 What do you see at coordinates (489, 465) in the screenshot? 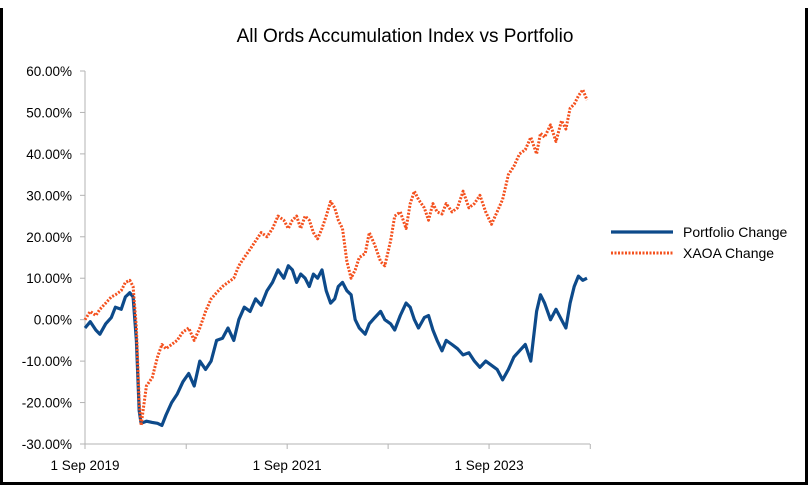
I see `x-tick-label: 1 Sep 2023` at bounding box center [489, 465].